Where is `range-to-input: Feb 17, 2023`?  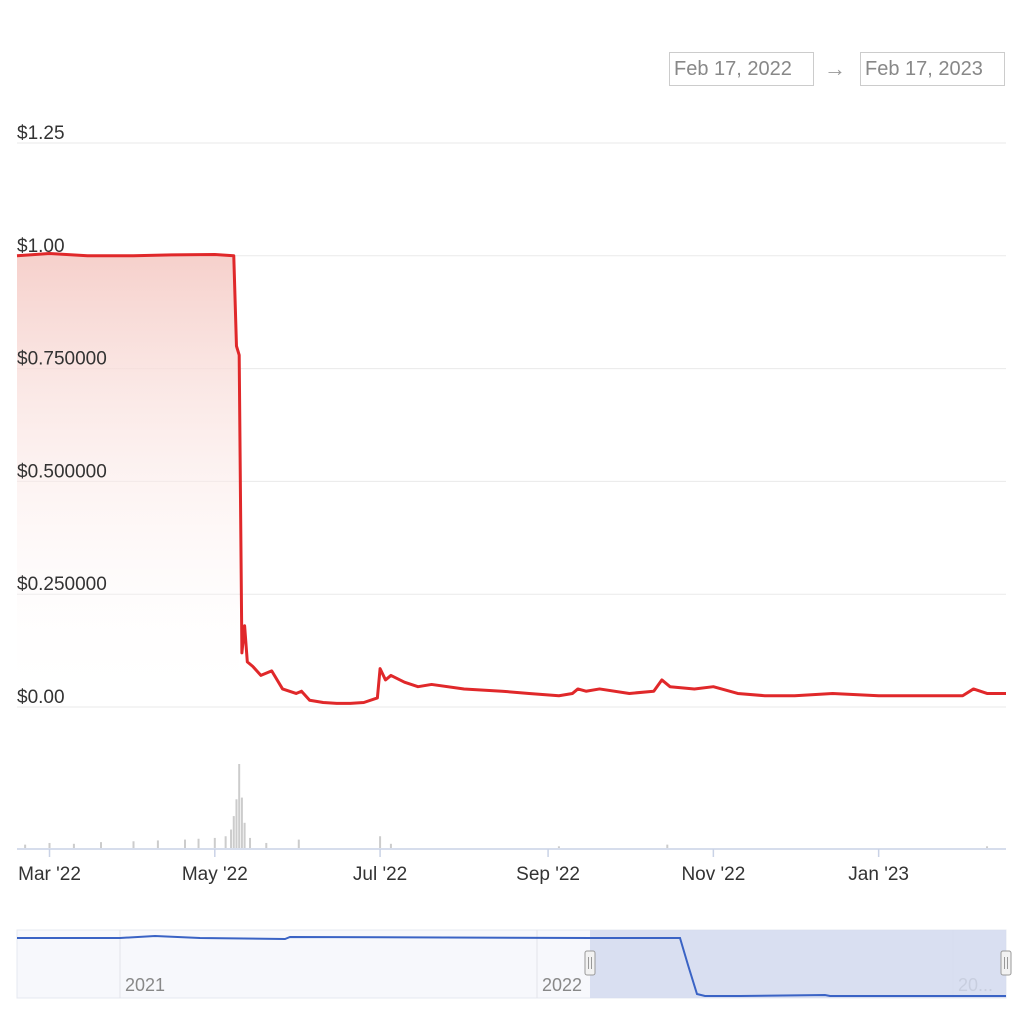
range-to-input: Feb 17, 2023 is located at coordinates (932, 69).